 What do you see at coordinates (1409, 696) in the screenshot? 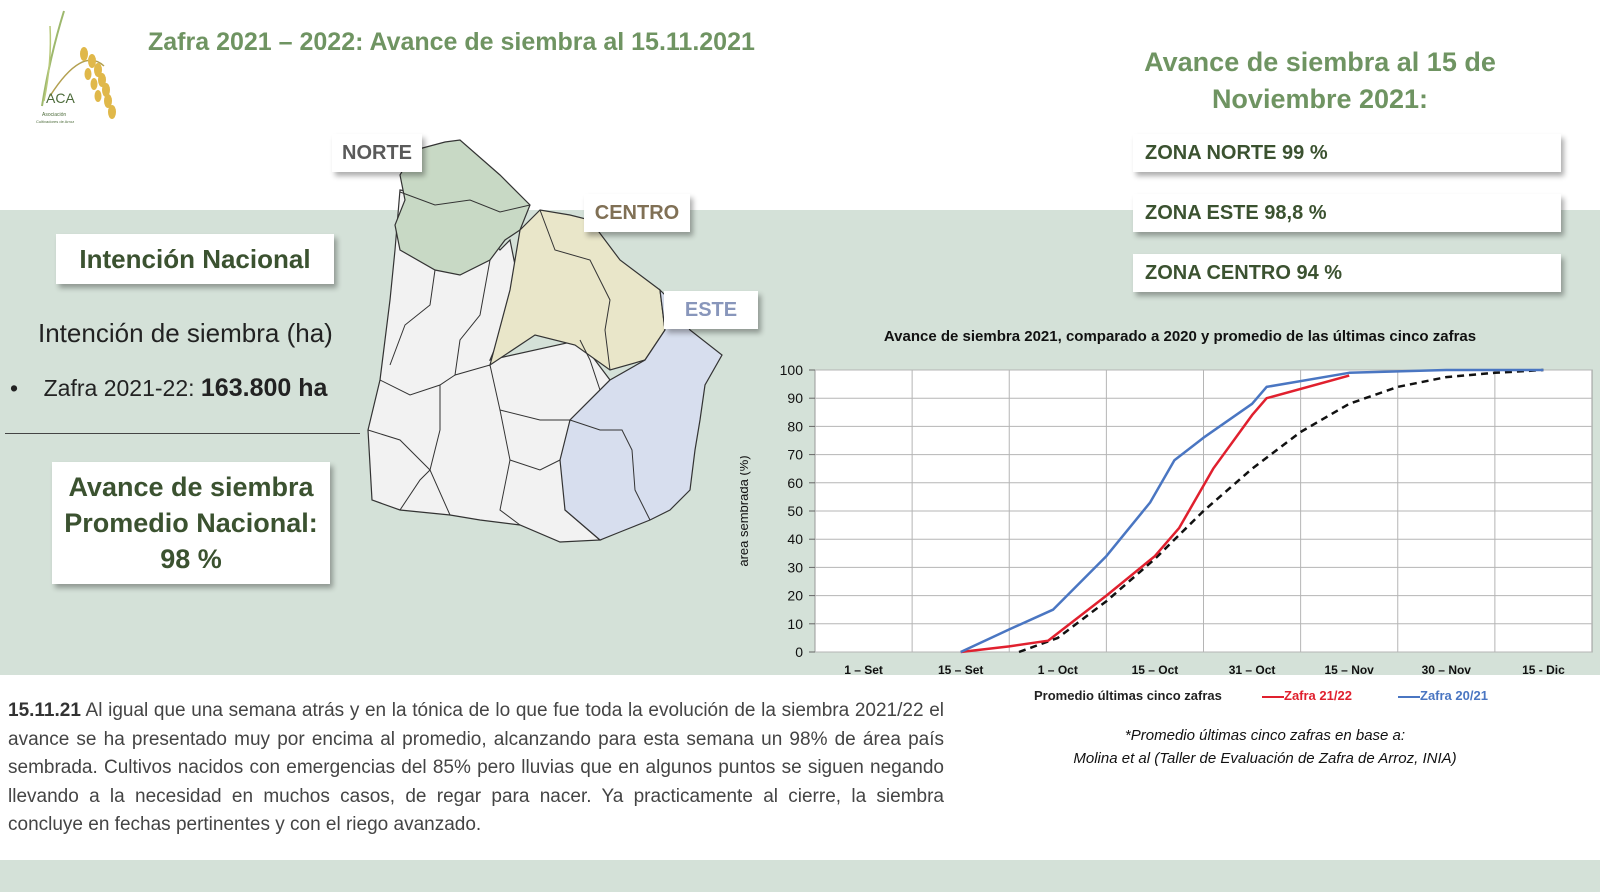
I see `legend-swatch-blue` at bounding box center [1409, 696].